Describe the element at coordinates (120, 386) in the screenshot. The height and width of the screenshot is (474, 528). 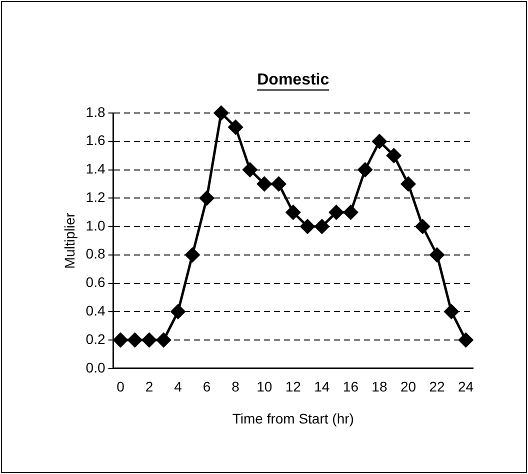
I see `x-tick-label: 0` at that location.